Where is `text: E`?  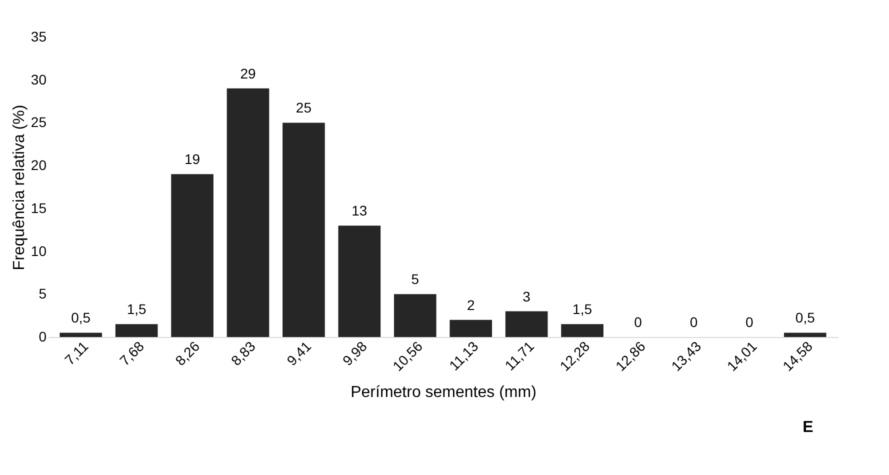
text: E is located at coordinates (808, 427).